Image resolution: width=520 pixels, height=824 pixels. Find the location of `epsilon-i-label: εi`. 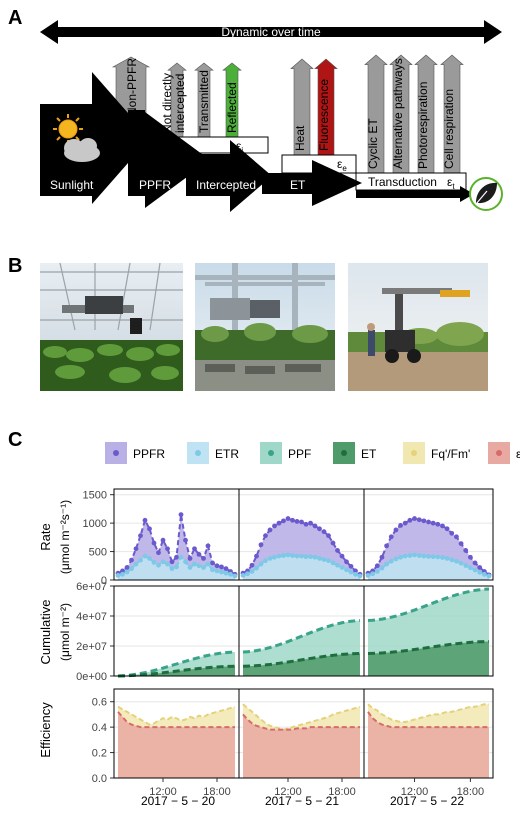

epsilon-i-label: εi is located at coordinates (239, 147).